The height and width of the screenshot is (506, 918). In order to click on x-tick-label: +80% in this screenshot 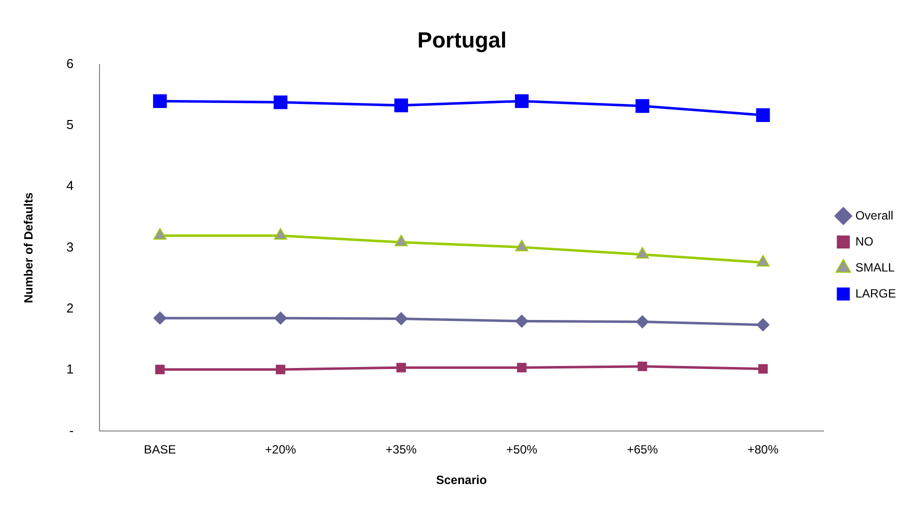, I will do `click(763, 449)`.